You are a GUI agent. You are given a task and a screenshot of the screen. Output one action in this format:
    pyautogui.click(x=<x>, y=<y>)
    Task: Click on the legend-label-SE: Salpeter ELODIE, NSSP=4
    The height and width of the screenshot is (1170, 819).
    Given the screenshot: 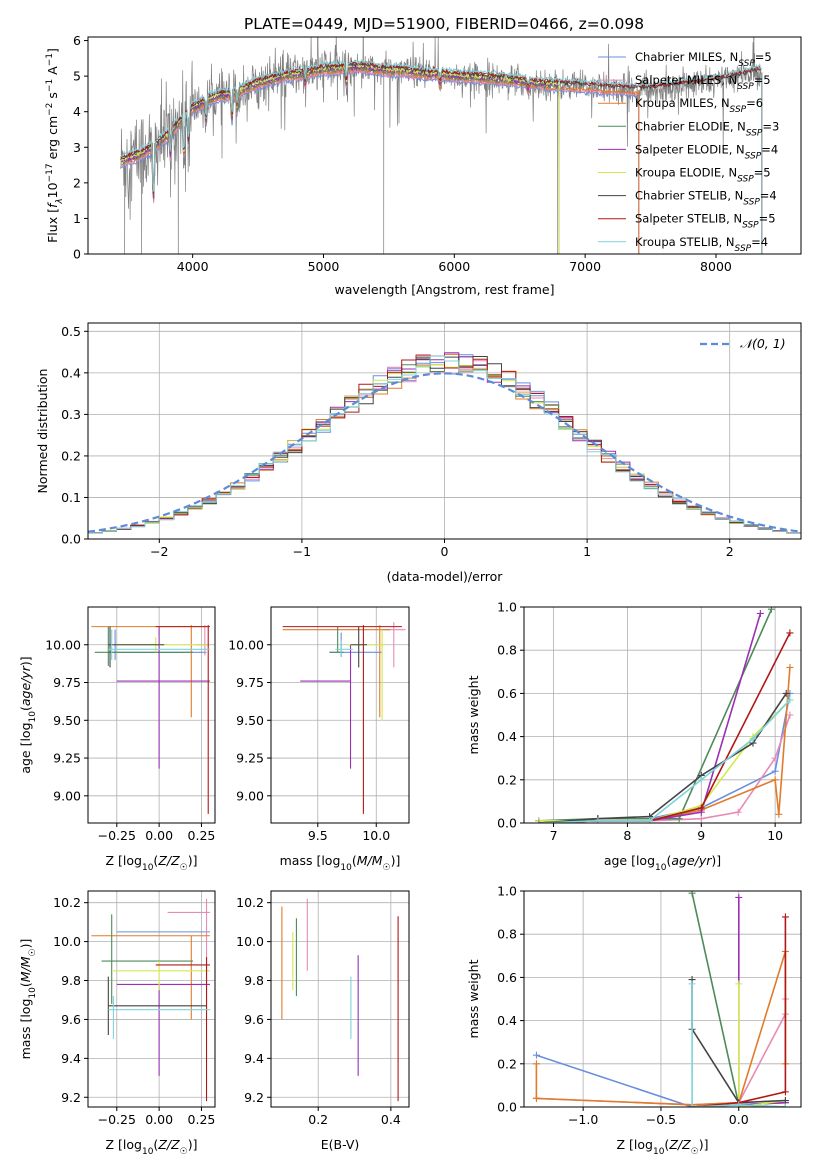 What is the action you would take?
    pyautogui.click(x=706, y=151)
    